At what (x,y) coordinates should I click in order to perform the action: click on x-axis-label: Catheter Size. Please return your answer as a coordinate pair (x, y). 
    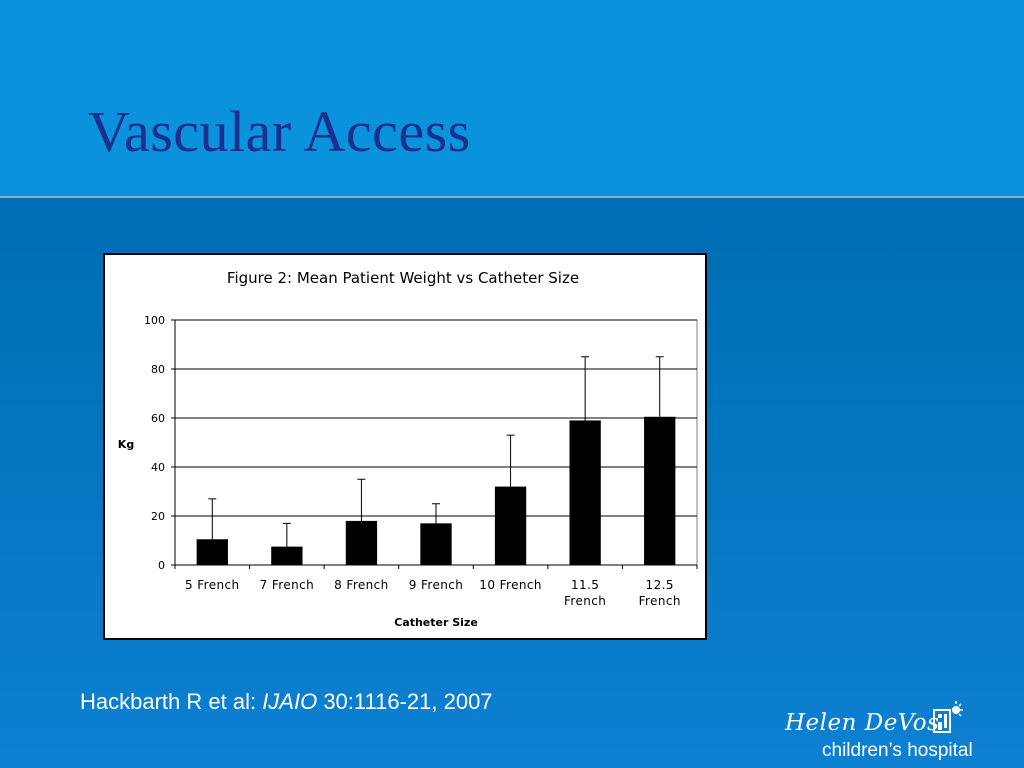
    Looking at the image, I should click on (436, 622).